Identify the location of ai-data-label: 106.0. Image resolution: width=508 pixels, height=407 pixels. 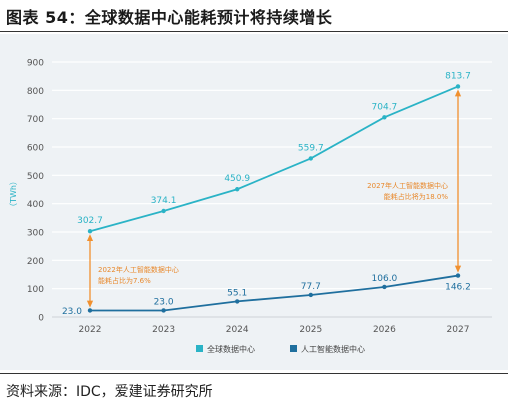
(385, 279).